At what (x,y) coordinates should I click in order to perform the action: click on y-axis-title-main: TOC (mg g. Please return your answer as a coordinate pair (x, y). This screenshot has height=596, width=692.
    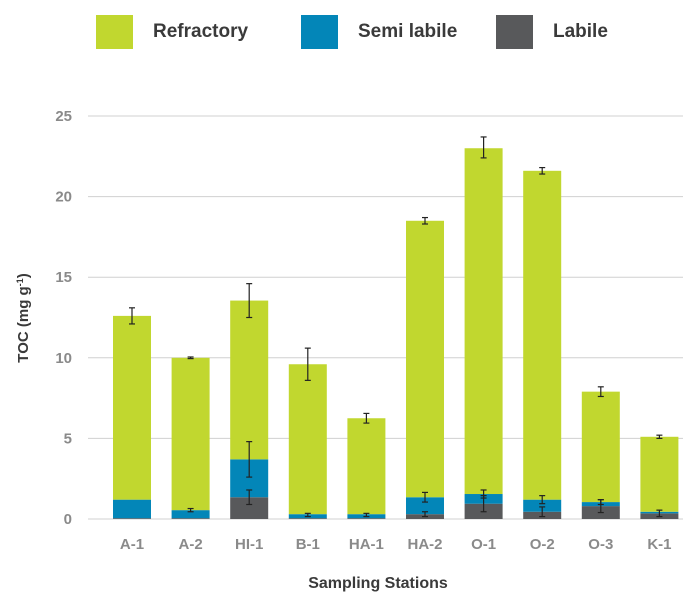
    Looking at the image, I should click on (23, 324).